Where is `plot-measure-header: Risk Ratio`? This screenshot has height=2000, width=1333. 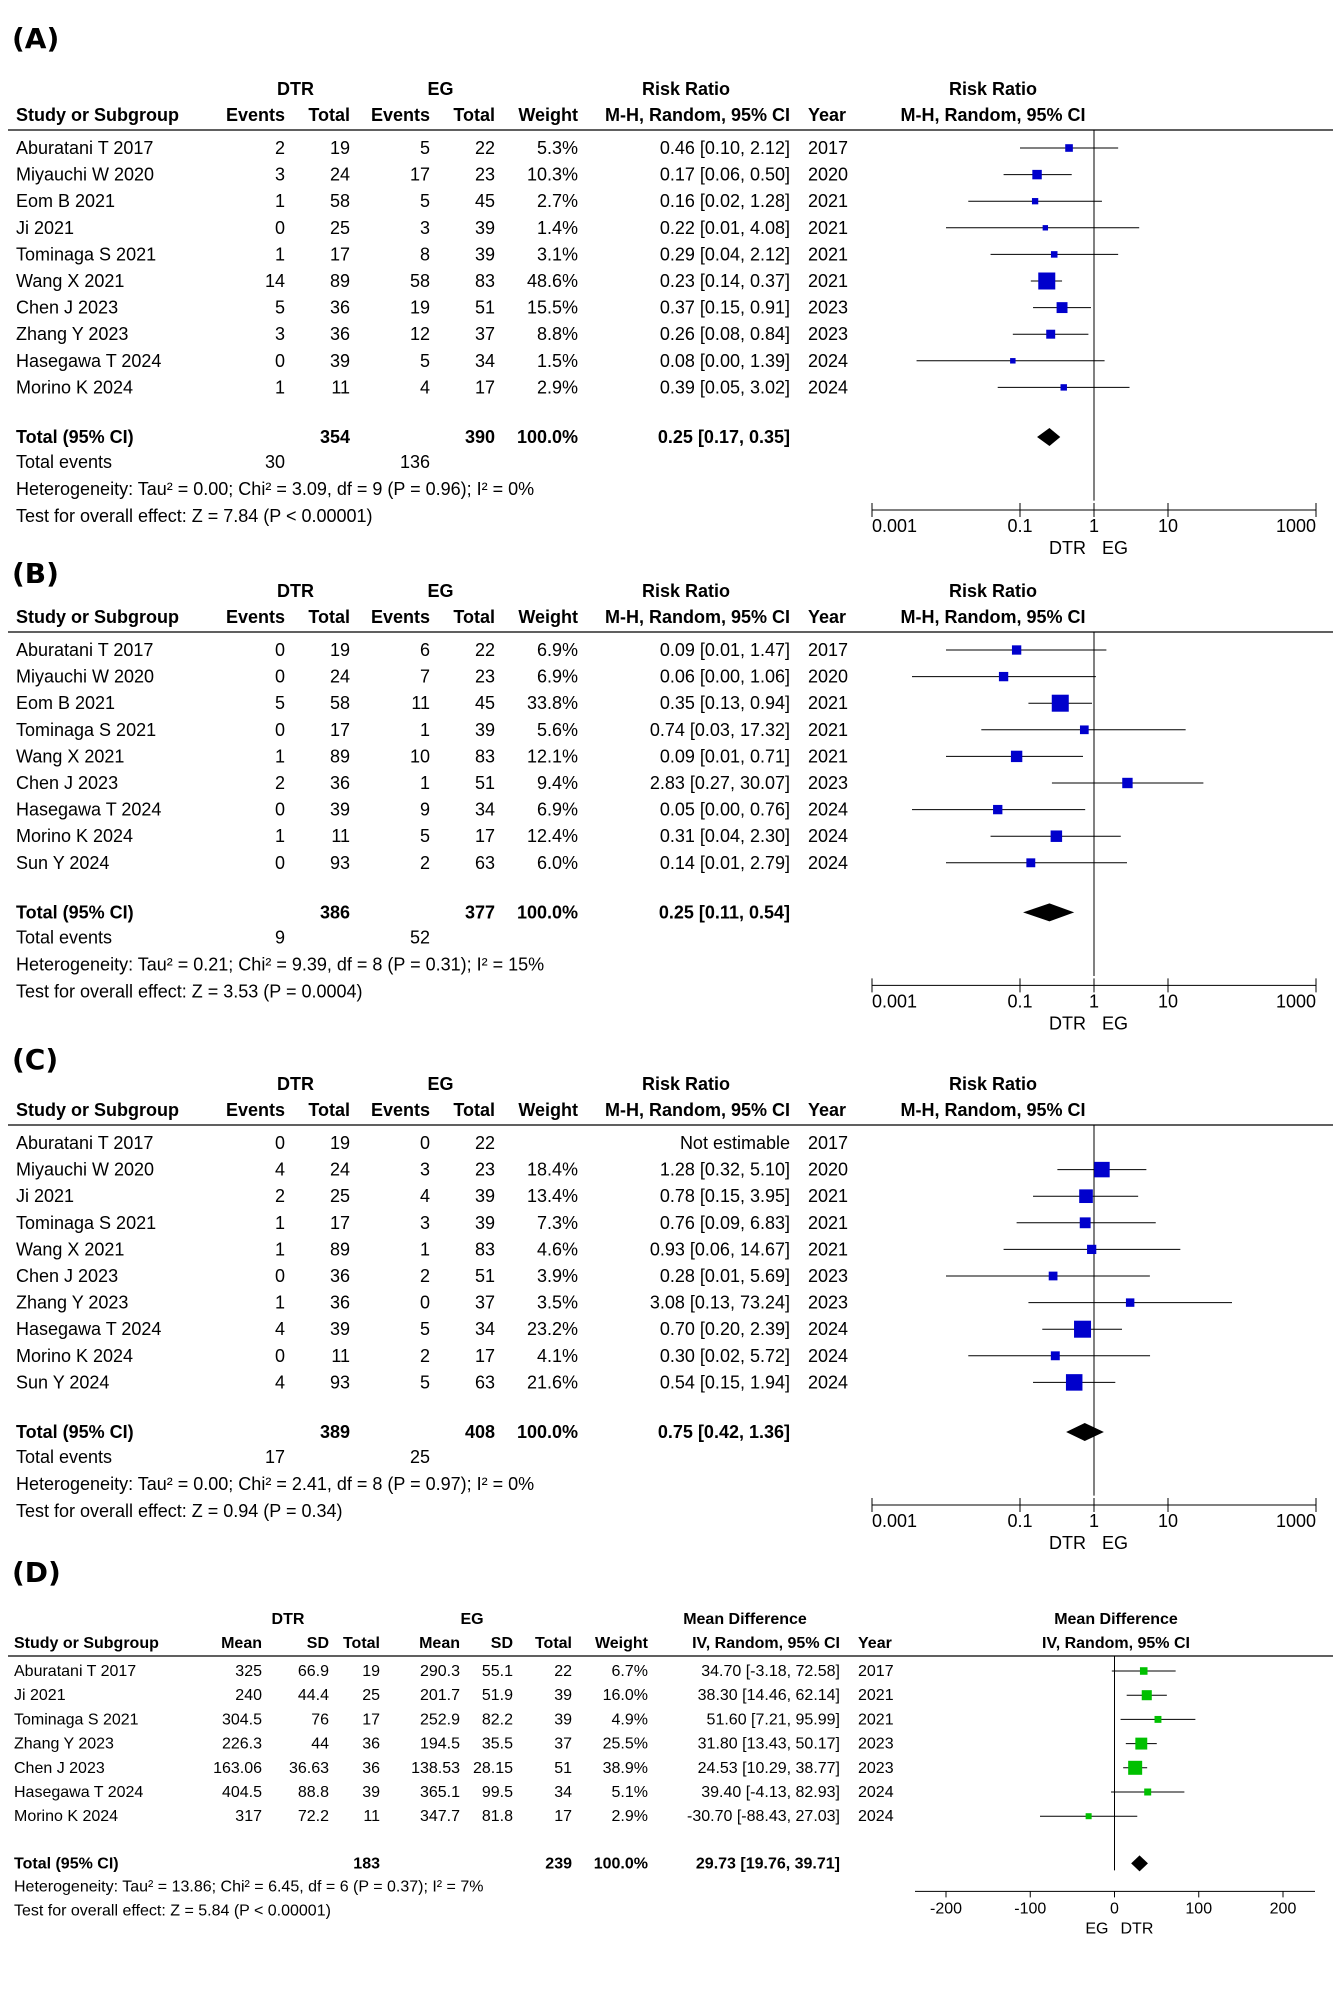 plot-measure-header: Risk Ratio is located at coordinates (993, 591).